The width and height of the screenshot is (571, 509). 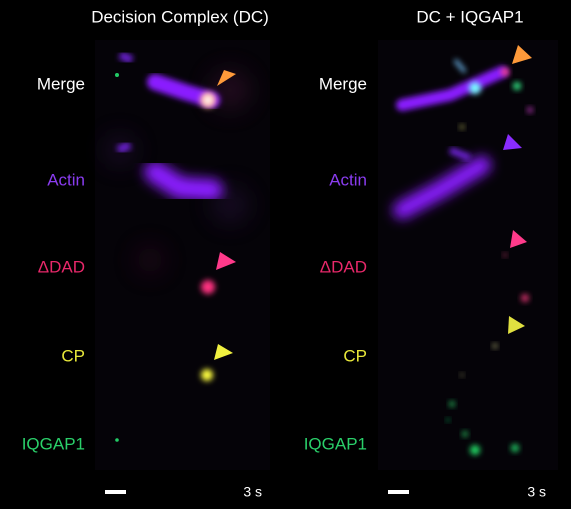 I want to click on row-labels-right: Merge Actin ΔDAD CP IQGAP1, so click(x=335, y=263).